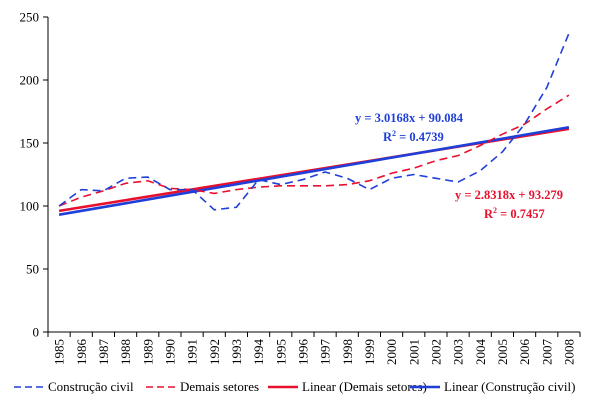  Describe the element at coordinates (413, 136) in the screenshot. I see `r2-label-construcao: R2 = 0.4739` at that location.